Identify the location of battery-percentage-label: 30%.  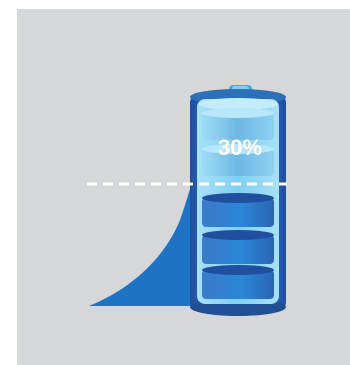
(240, 147).